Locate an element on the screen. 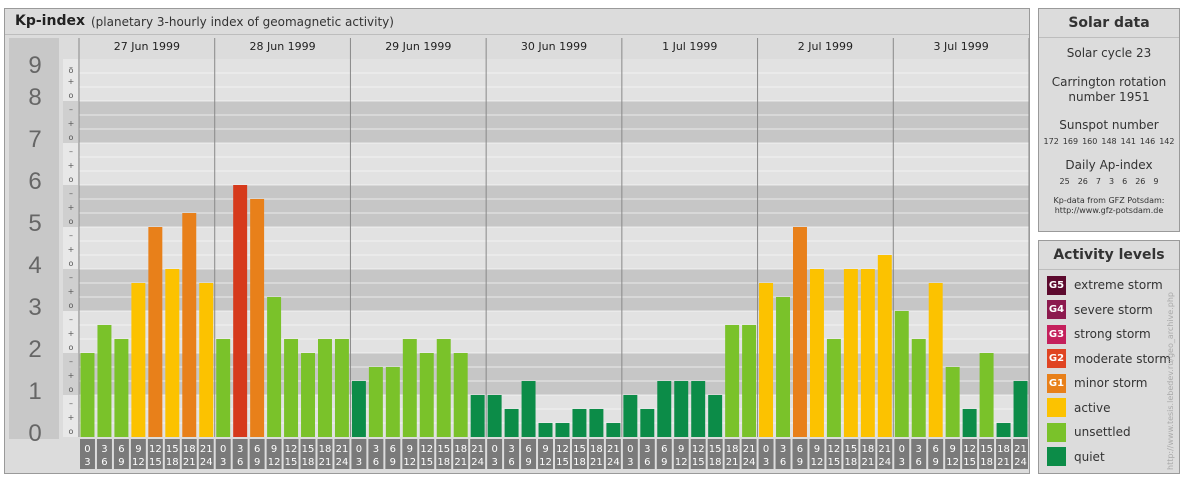 The width and height of the screenshot is (1184, 480). y-tick-label: 7 is located at coordinates (34, 139).